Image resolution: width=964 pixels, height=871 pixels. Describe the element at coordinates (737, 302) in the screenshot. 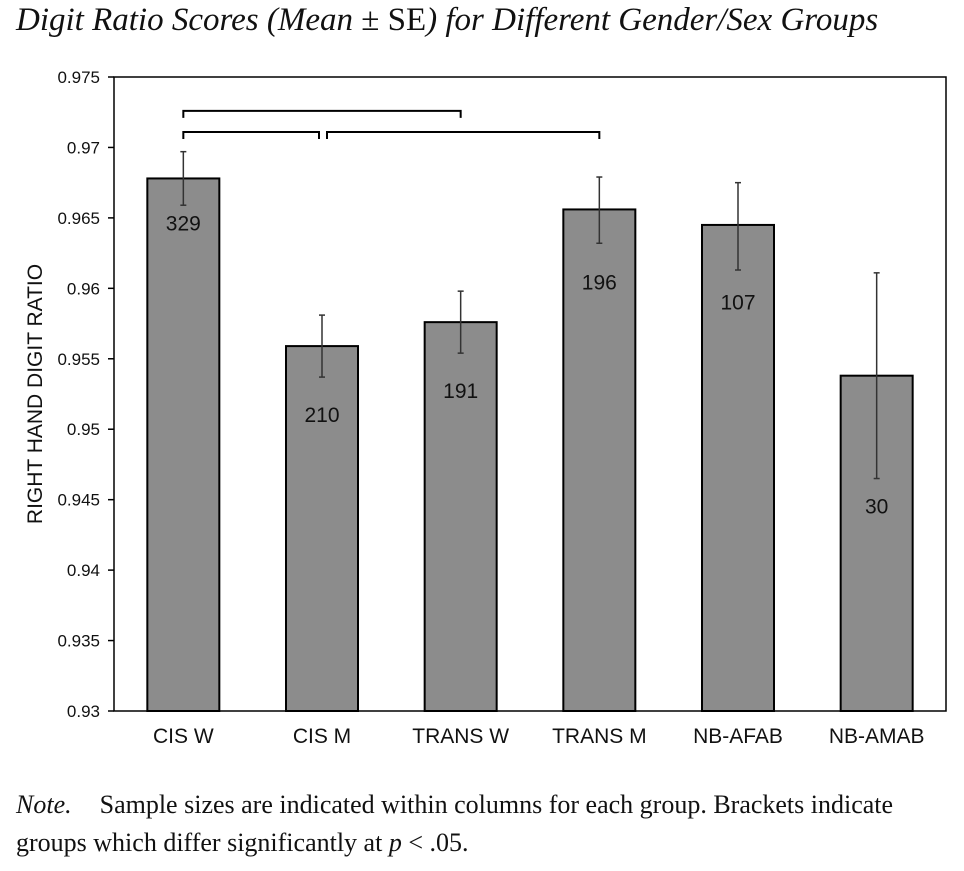

I see `sample-size-label: 107` at that location.